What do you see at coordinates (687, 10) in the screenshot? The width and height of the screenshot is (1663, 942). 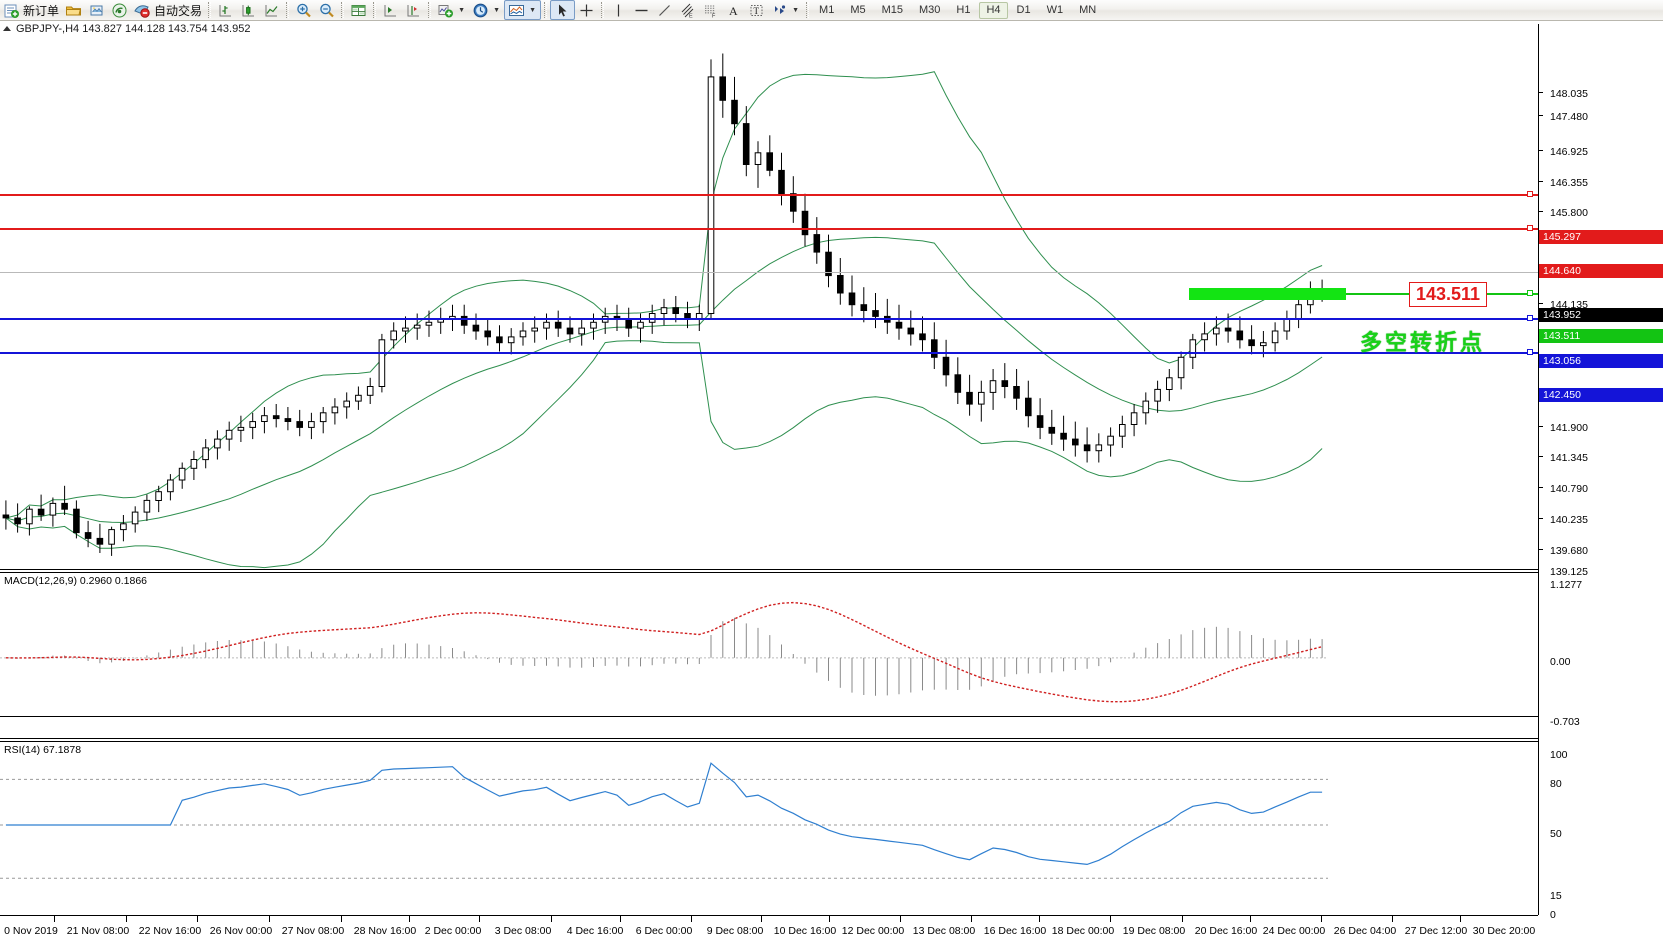 I see `equidistant-channel-button: E` at bounding box center [687, 10].